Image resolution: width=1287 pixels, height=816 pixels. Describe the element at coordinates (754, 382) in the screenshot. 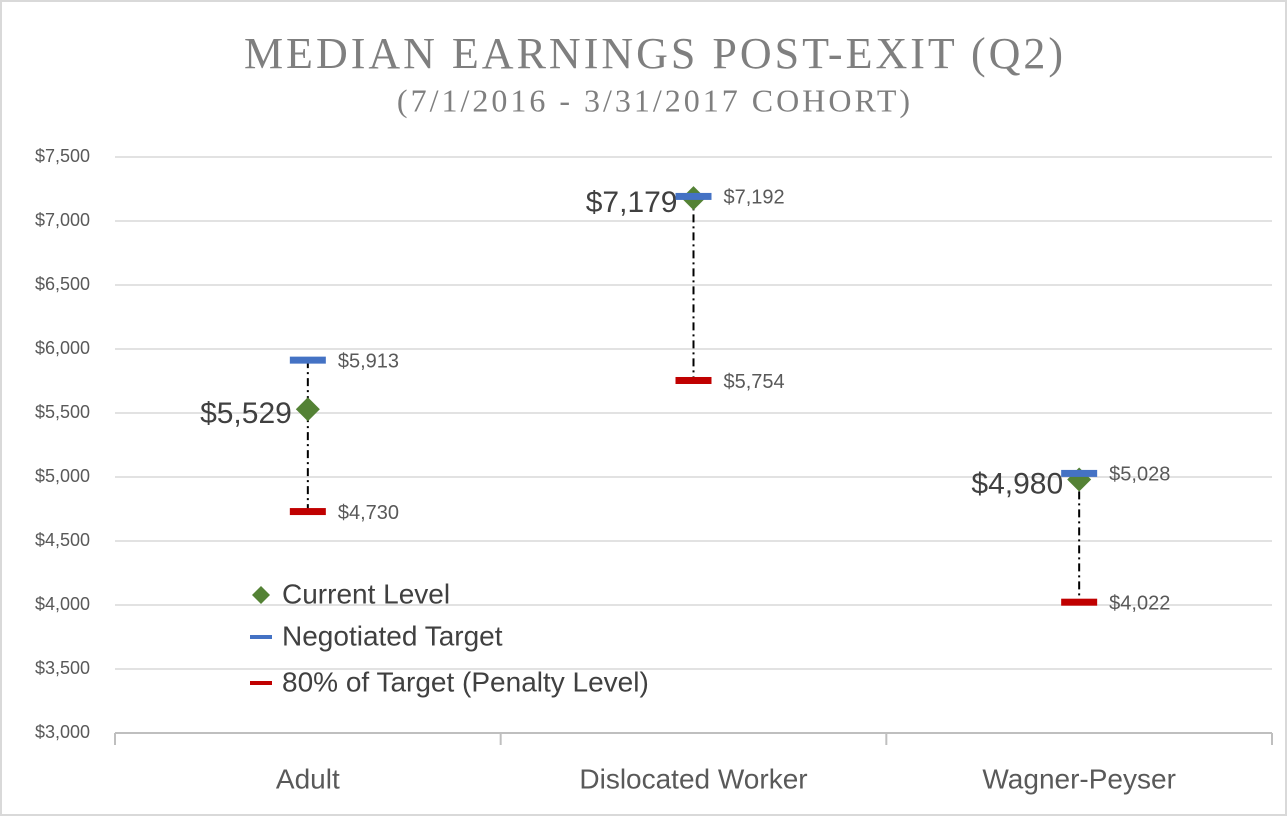

I see `target-label: $5,754` at that location.